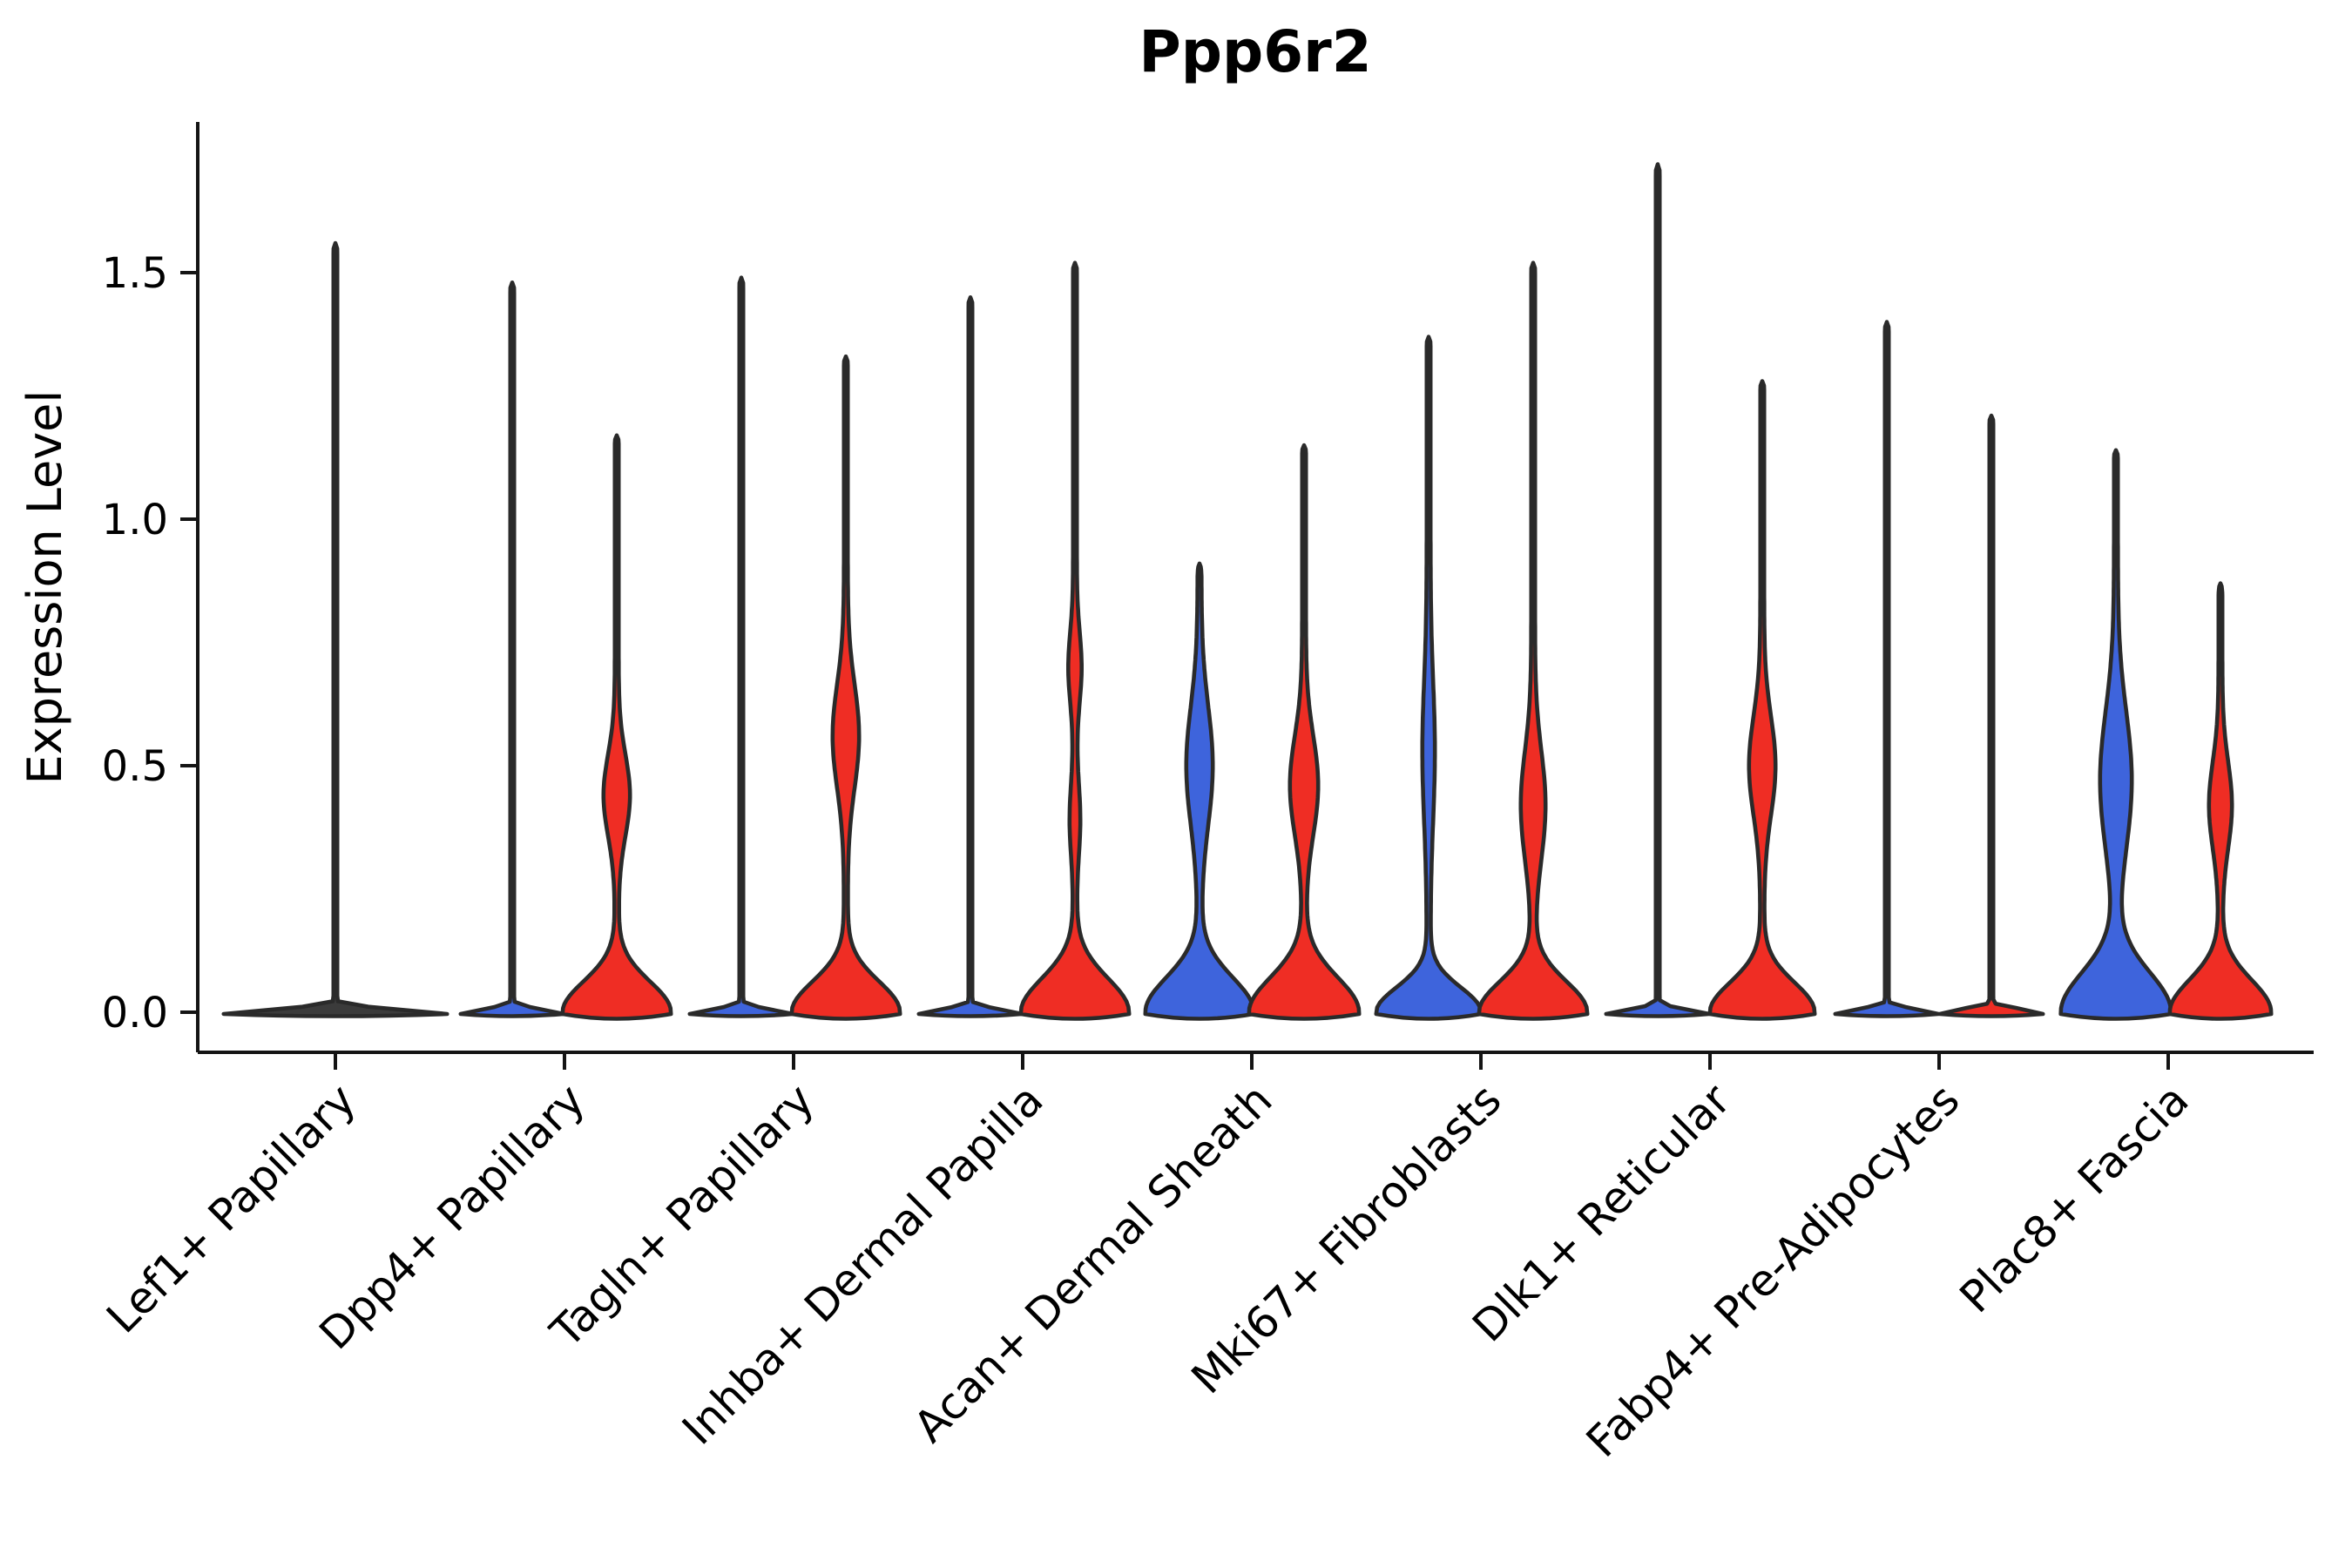  Describe the element at coordinates (1255, 52) in the screenshot. I see `chart-title: Ppp6r2` at that location.